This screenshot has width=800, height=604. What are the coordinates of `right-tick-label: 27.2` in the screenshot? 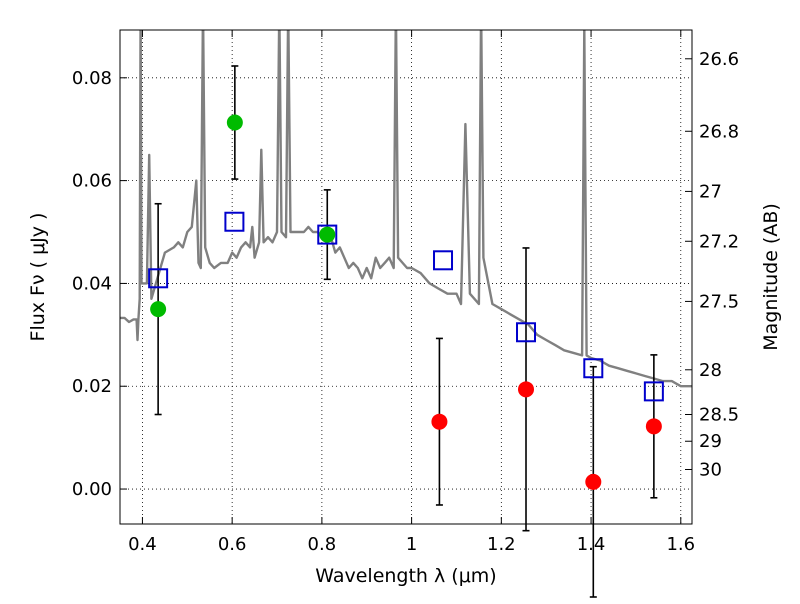 It's located at (719, 241).